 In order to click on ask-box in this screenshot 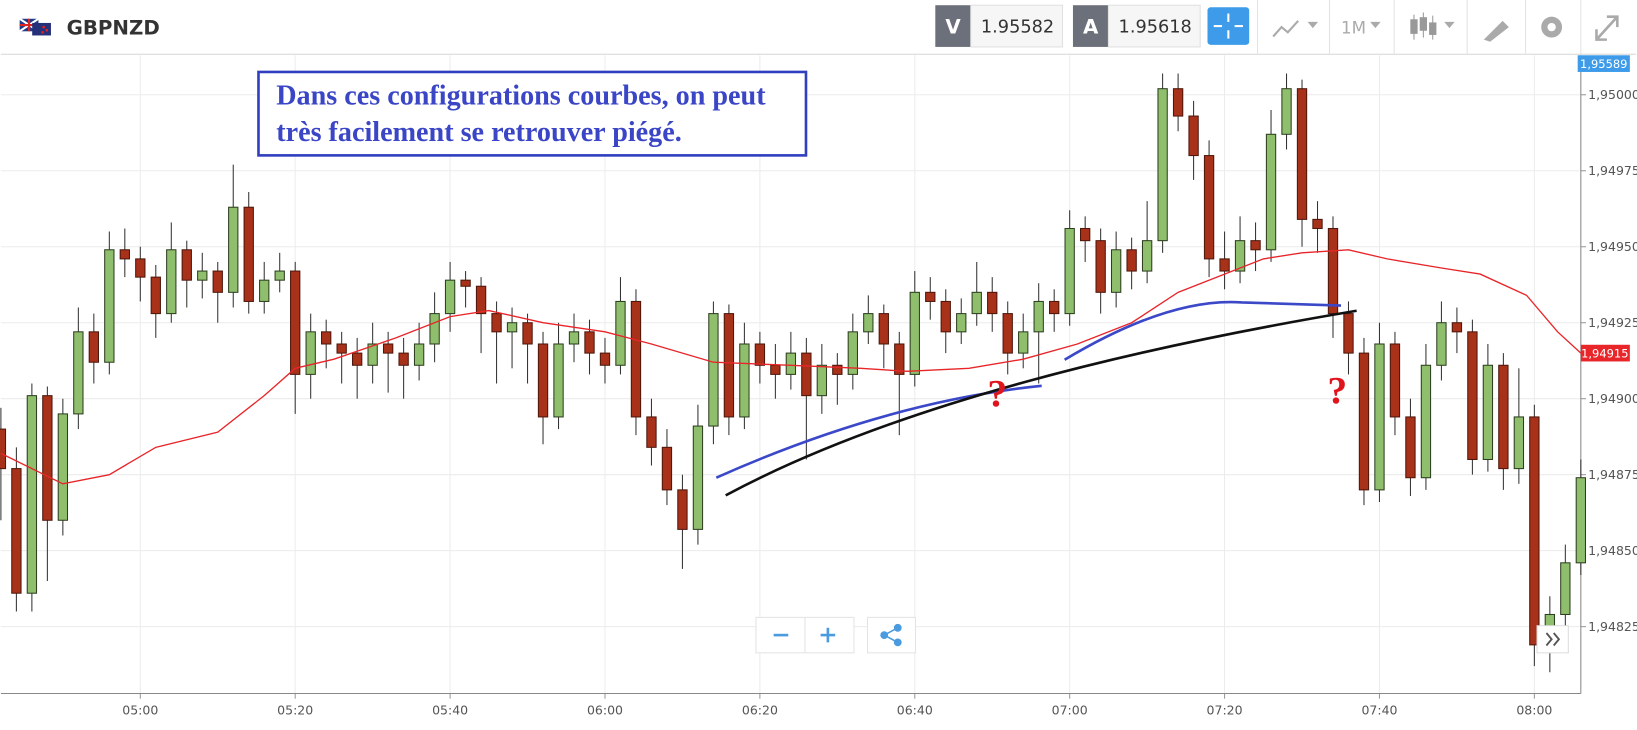, I will do `click(1154, 26)`.